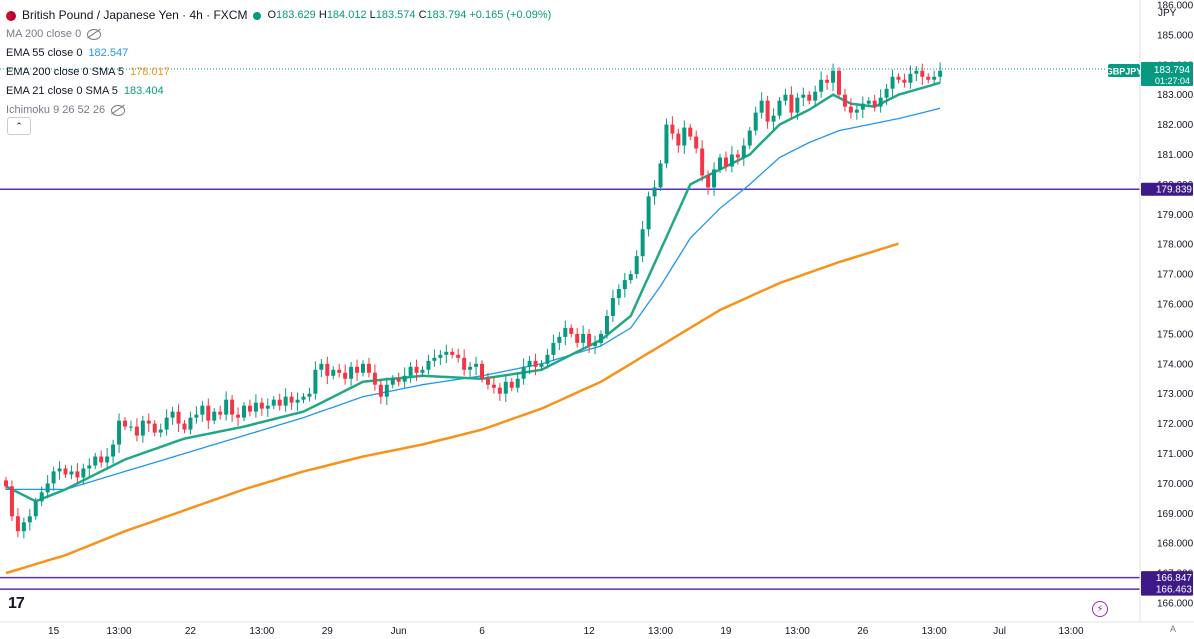  What do you see at coordinates (1175, 245) in the screenshot?
I see `price-tick-label: 178.000` at bounding box center [1175, 245].